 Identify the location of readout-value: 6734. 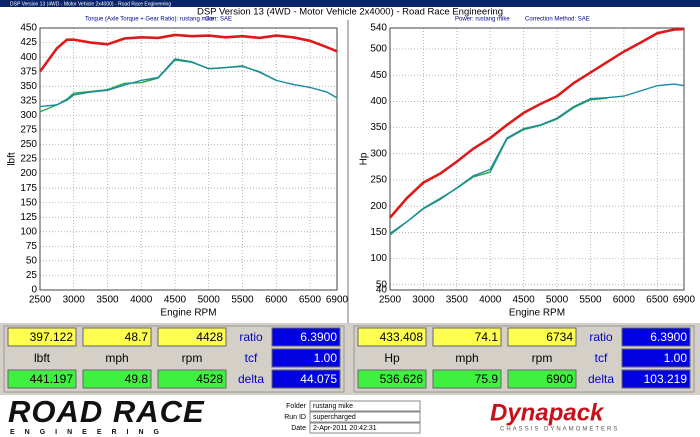
(559, 337).